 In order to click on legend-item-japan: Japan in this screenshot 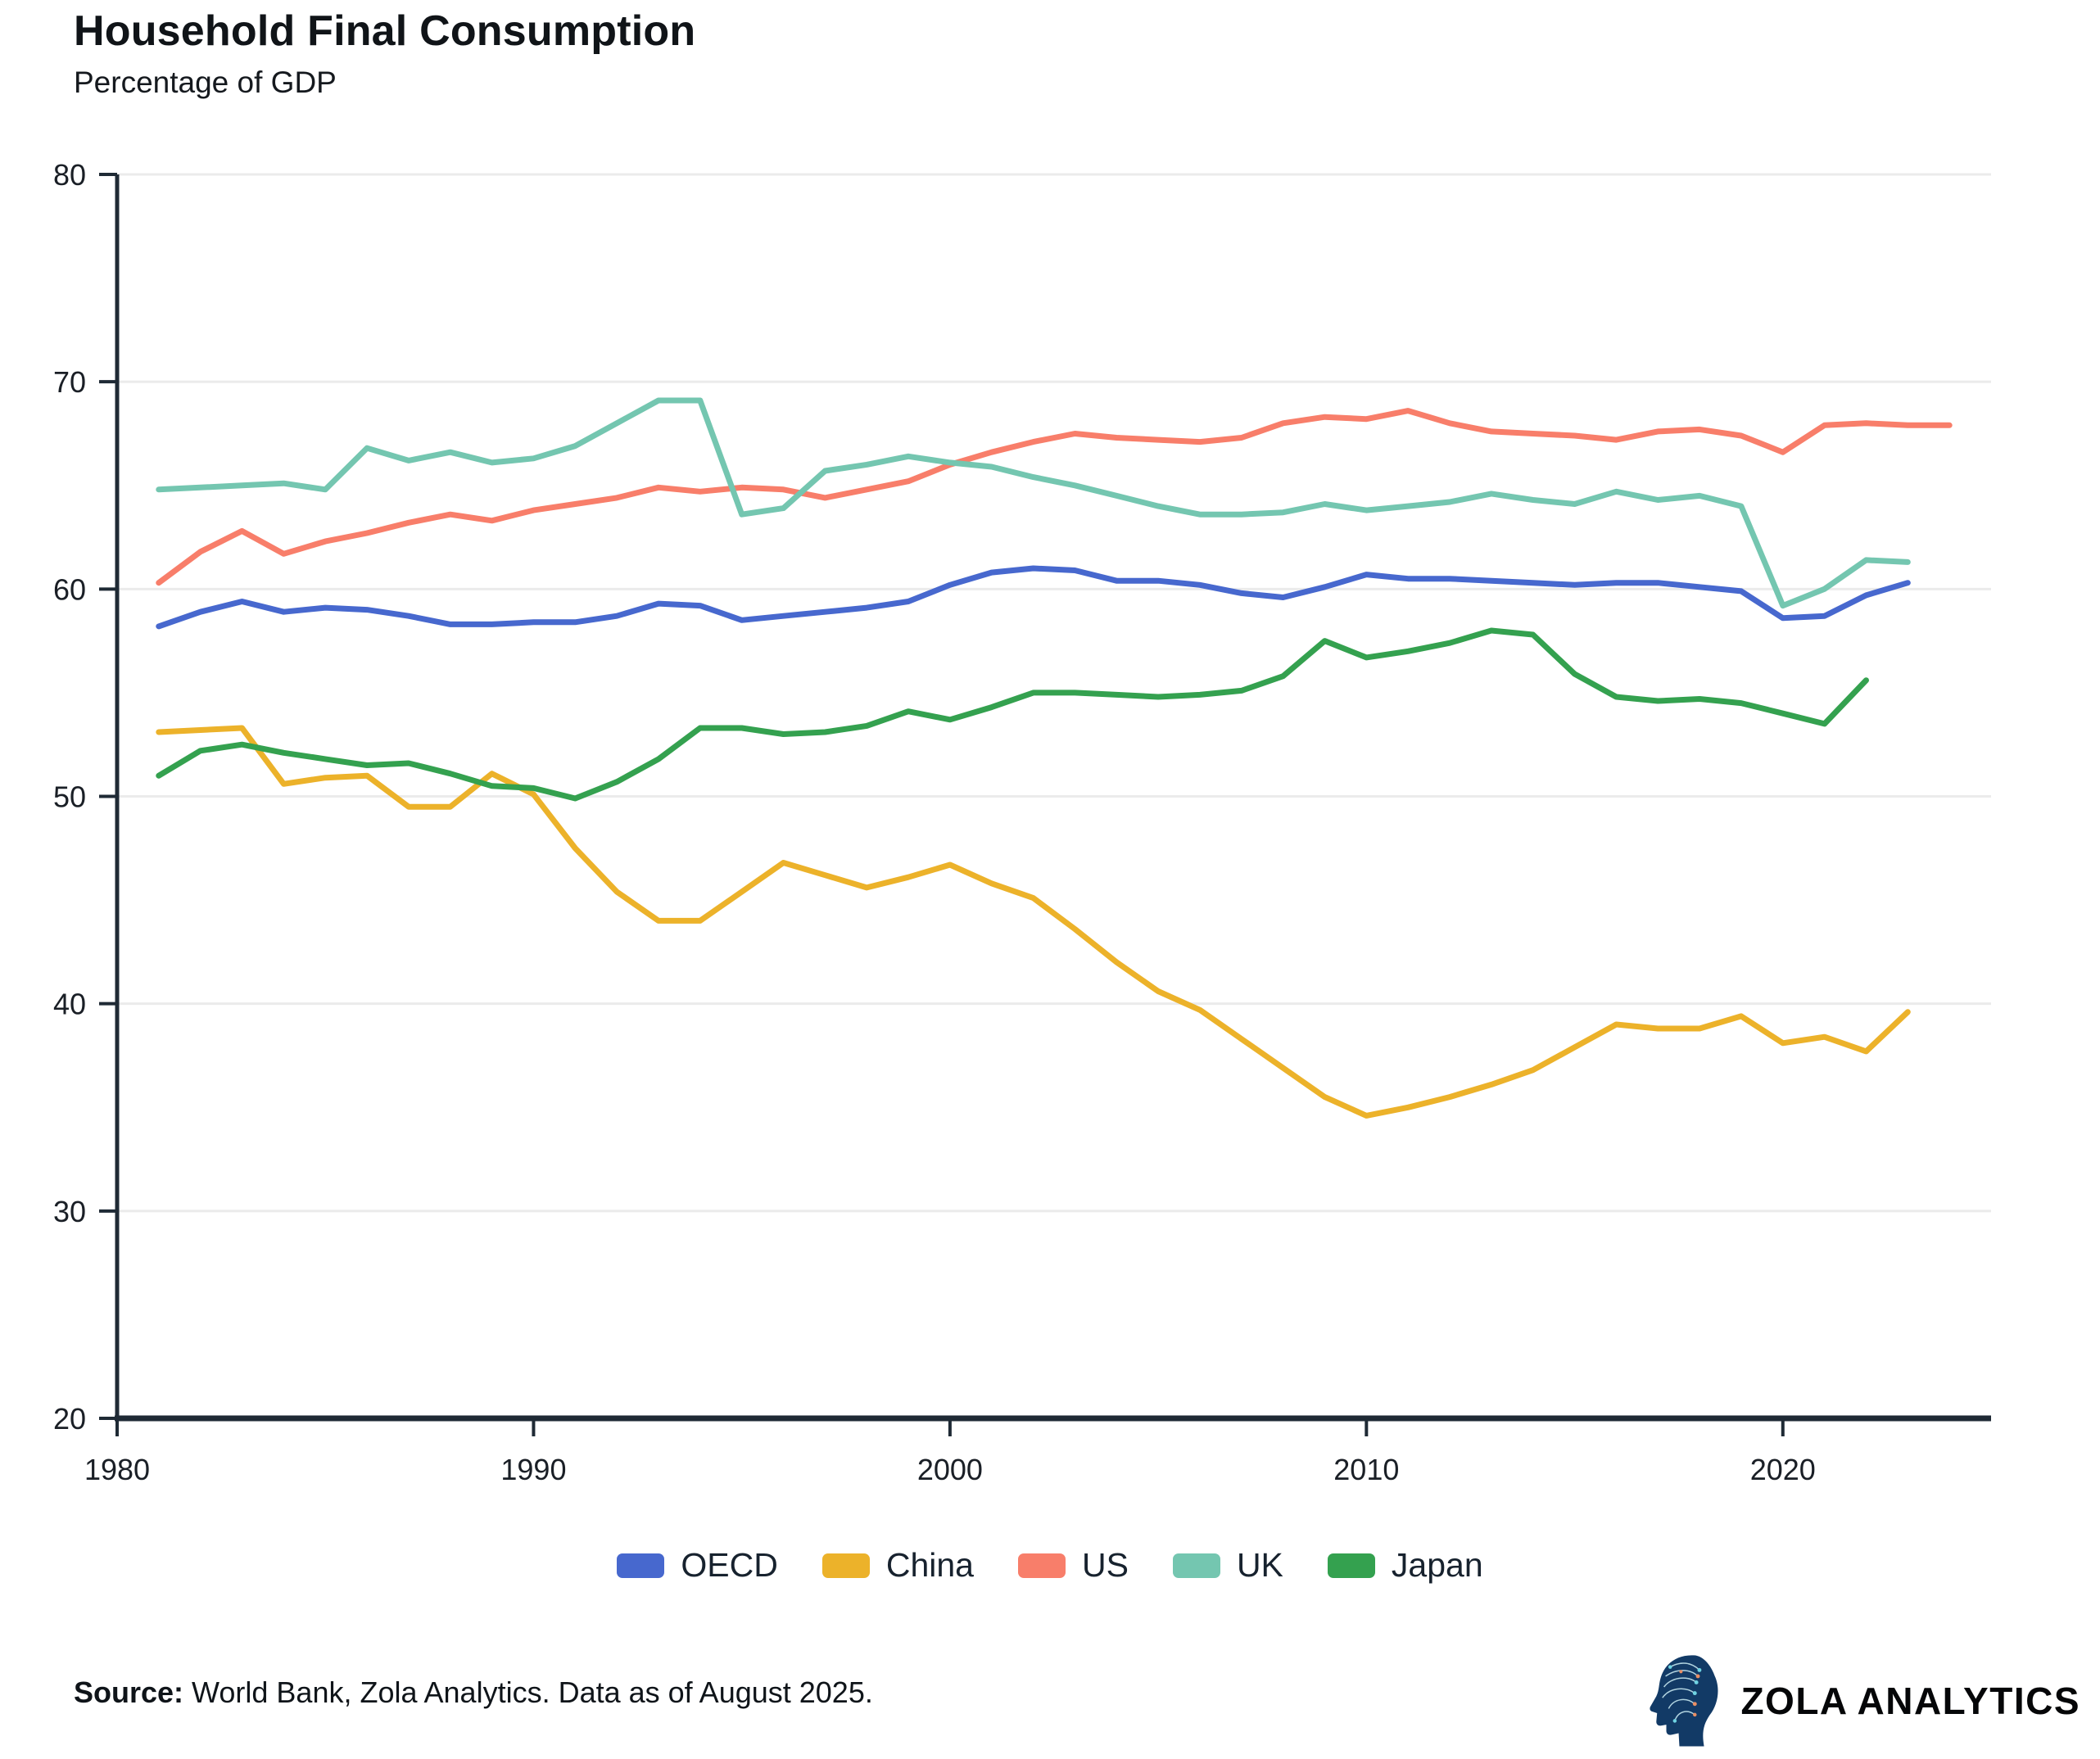, I will do `click(1405, 1565)`.